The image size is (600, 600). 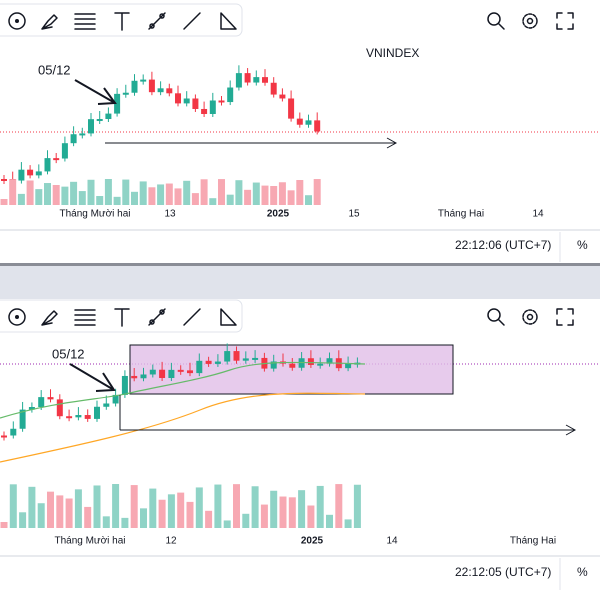 What do you see at coordinates (291, 369) in the screenshot?
I see `range-box` at bounding box center [291, 369].